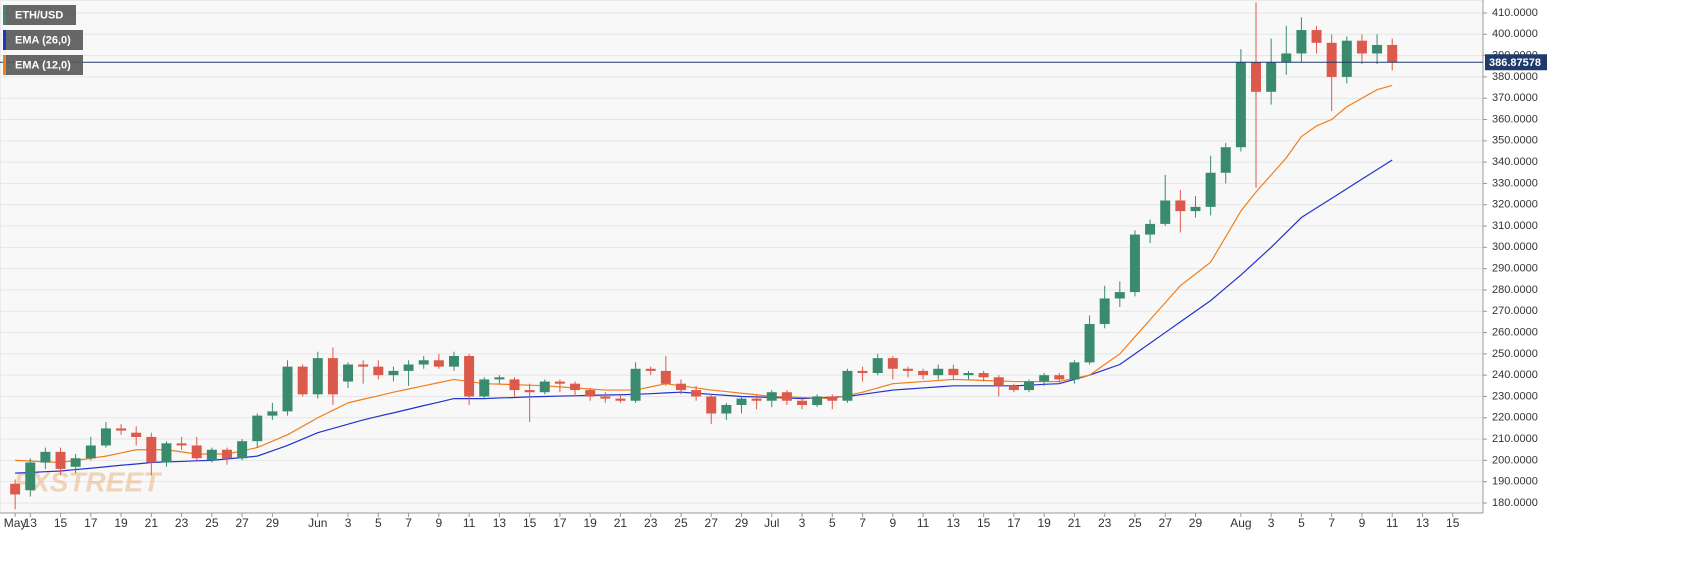 This screenshot has height=584, width=1707. Describe the element at coordinates (892, 523) in the screenshot. I see `x-tick-label: 9` at that location.